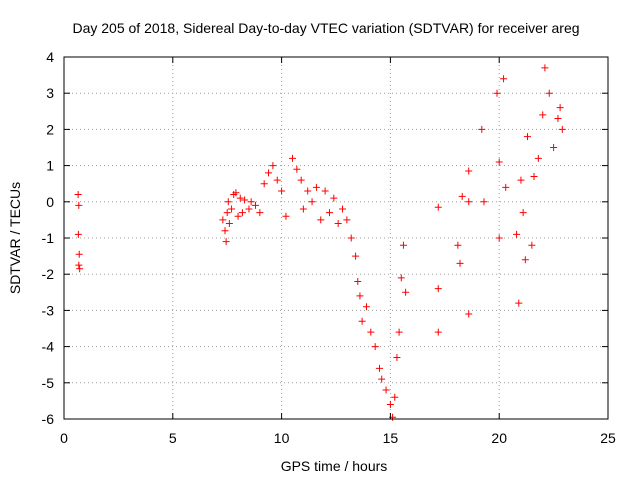 The image size is (640, 480). What do you see at coordinates (50, 202) in the screenshot?
I see `y-tick-label: 0` at bounding box center [50, 202].